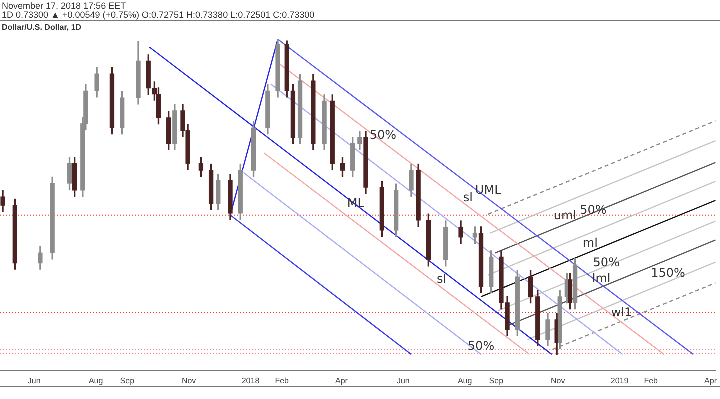  I want to click on annotation: UML, so click(488, 190).